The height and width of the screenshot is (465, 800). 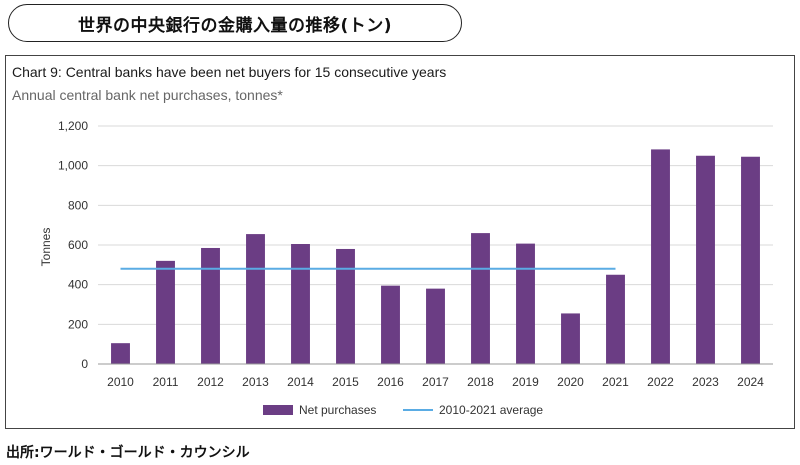 What do you see at coordinates (615, 319) in the screenshot?
I see `bar-2021` at bounding box center [615, 319].